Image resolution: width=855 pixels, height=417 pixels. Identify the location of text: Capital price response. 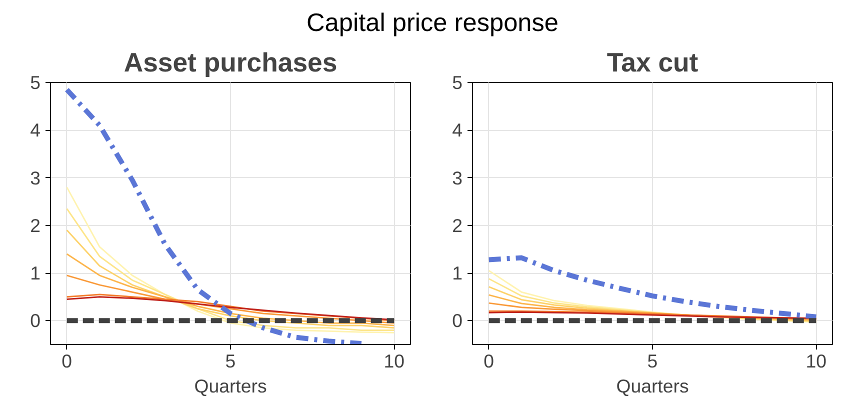
(432, 23).